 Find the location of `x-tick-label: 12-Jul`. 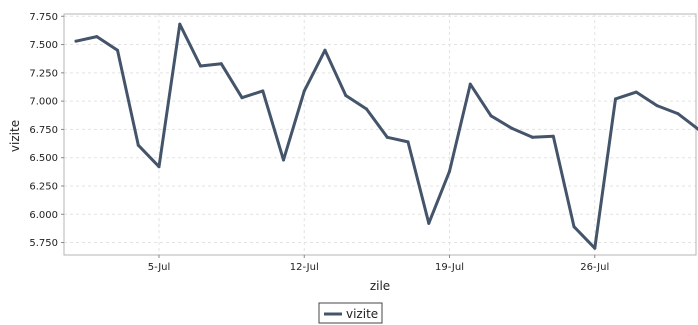

x-tick-label: 12-Jul is located at coordinates (304, 267).